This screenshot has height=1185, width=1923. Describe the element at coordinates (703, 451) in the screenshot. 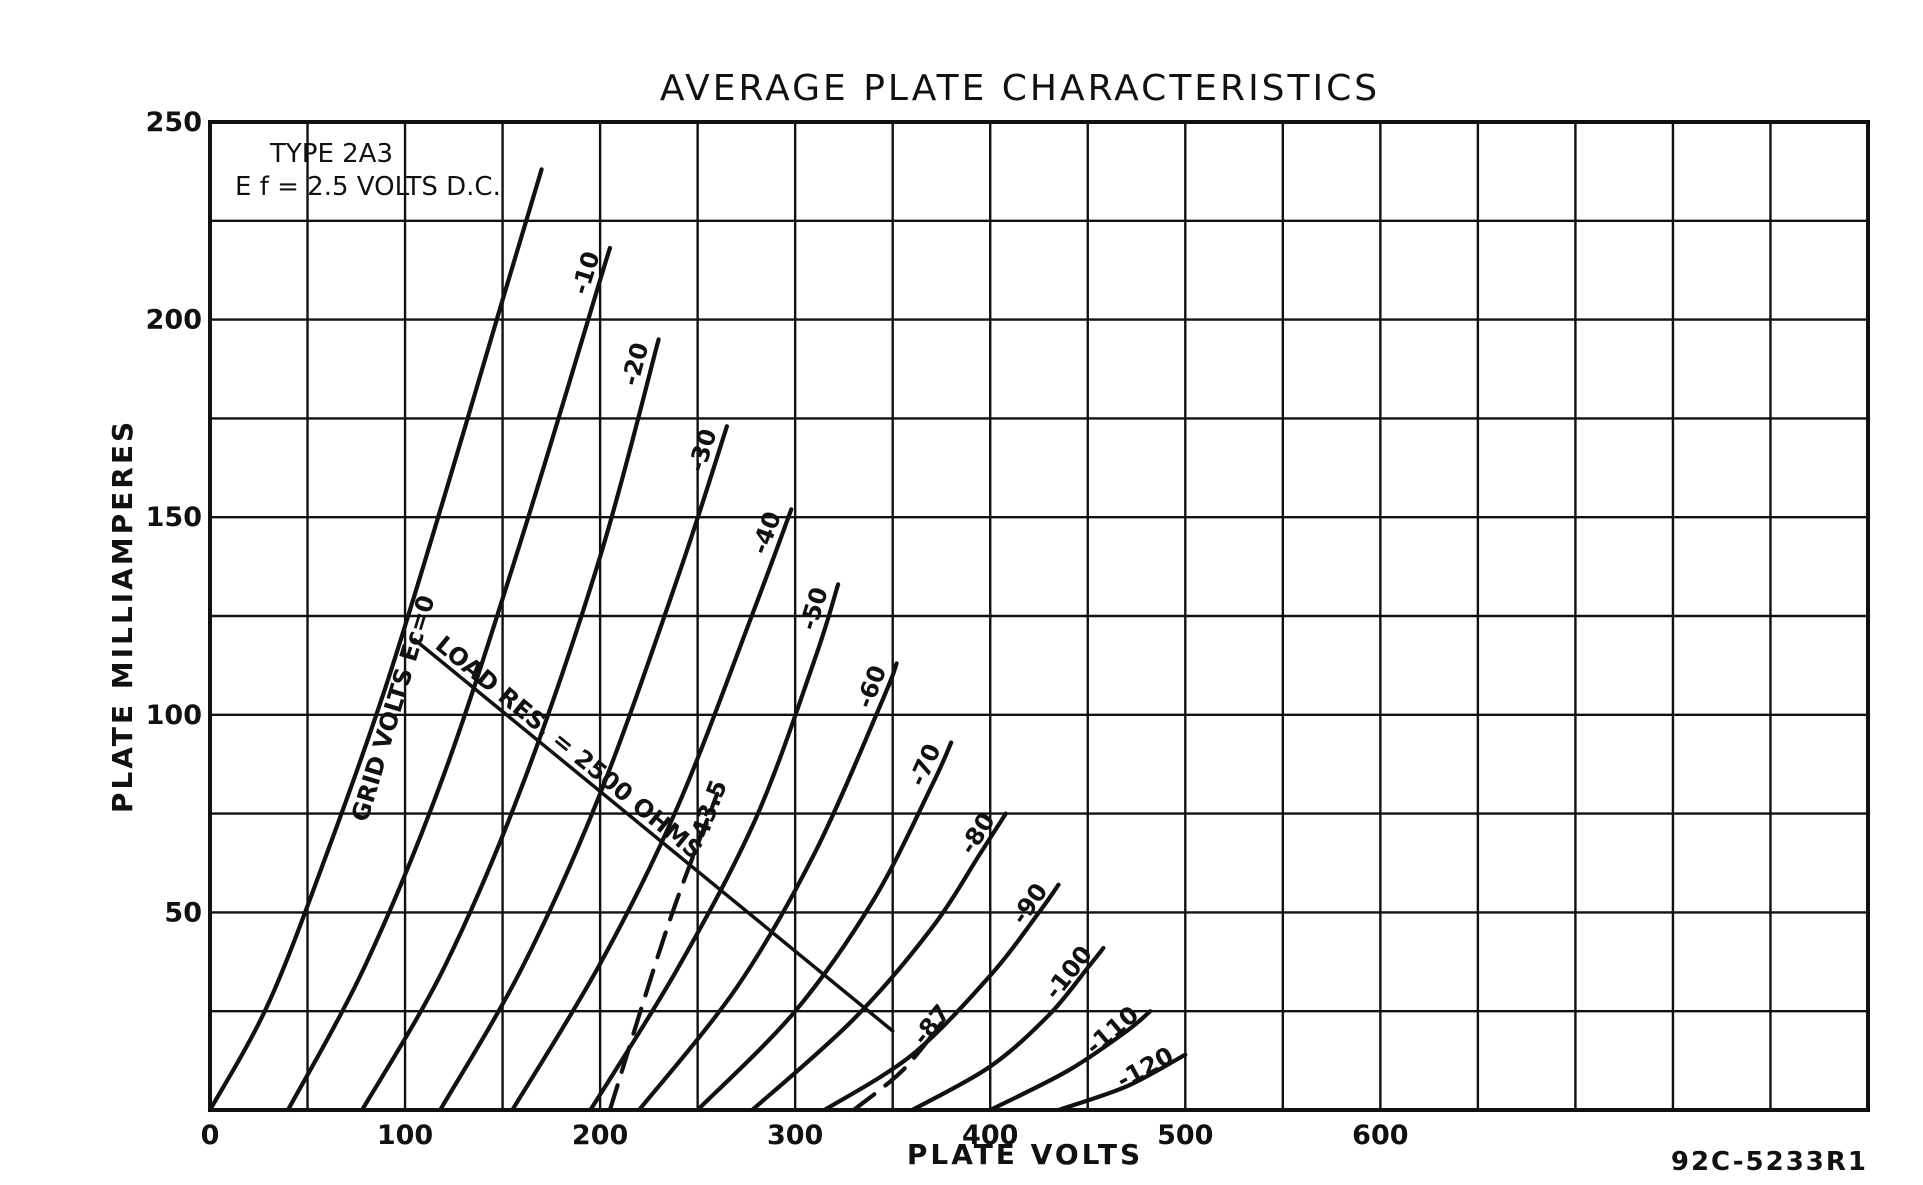

I see `curve-label: -30` at that location.